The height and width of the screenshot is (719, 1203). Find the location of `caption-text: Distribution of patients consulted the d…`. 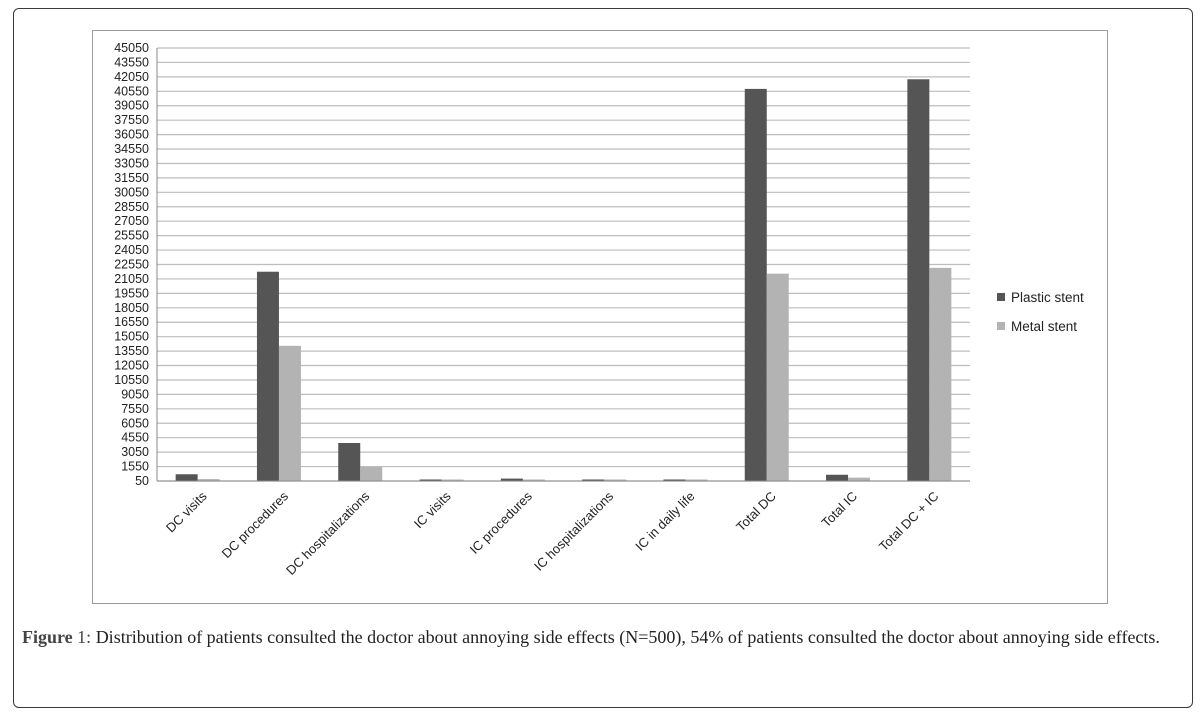

caption-text: Distribution of patients consulted the d… is located at coordinates (625, 637).